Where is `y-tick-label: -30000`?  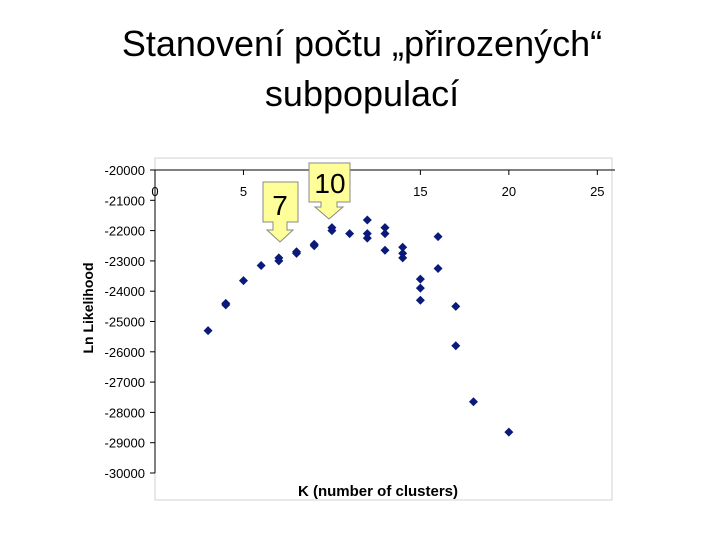 y-tick-label: -30000 is located at coordinates (125, 473).